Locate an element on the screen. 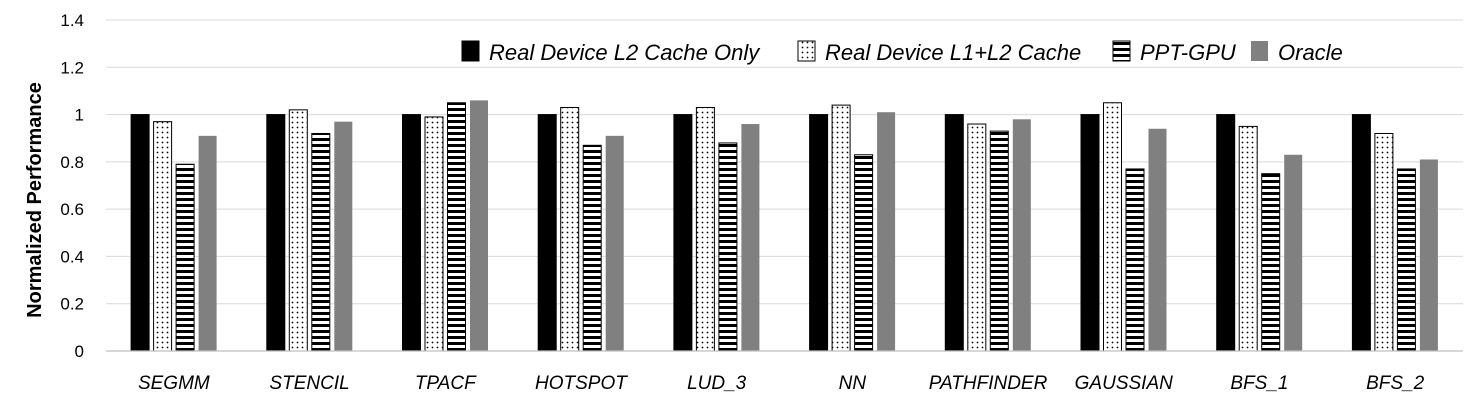 The width and height of the screenshot is (1476, 409). legend-label: Oracle is located at coordinates (1310, 52).